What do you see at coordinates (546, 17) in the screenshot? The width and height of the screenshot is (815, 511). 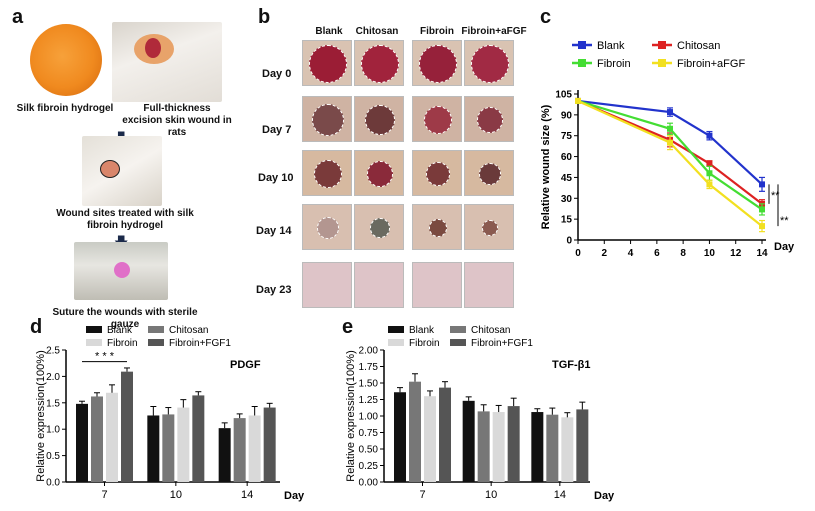 I see `panel-c-label: c` at bounding box center [546, 17].